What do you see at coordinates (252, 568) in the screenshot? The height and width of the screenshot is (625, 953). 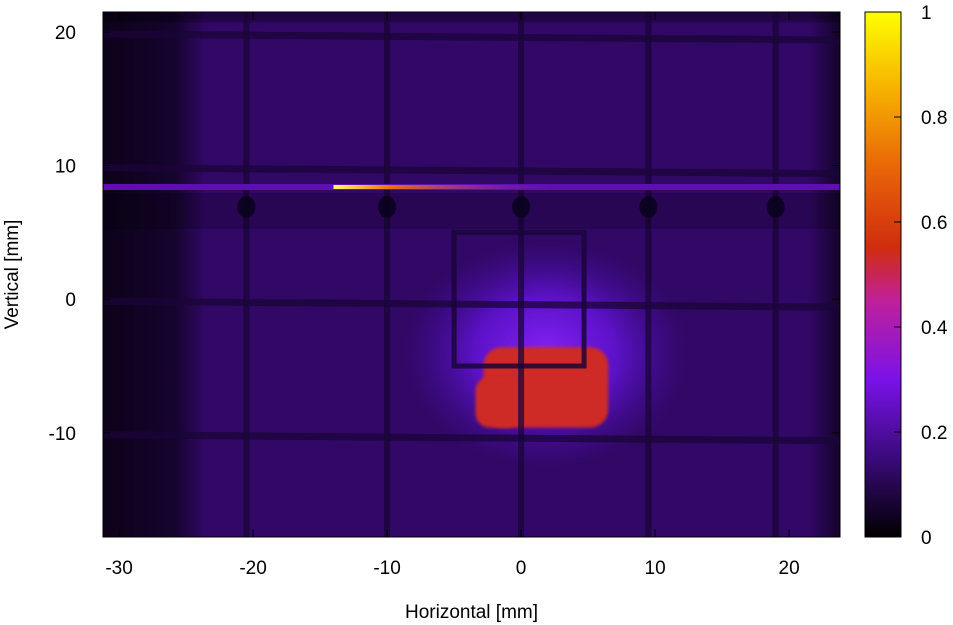 I see `x-tick-label: -20` at bounding box center [252, 568].